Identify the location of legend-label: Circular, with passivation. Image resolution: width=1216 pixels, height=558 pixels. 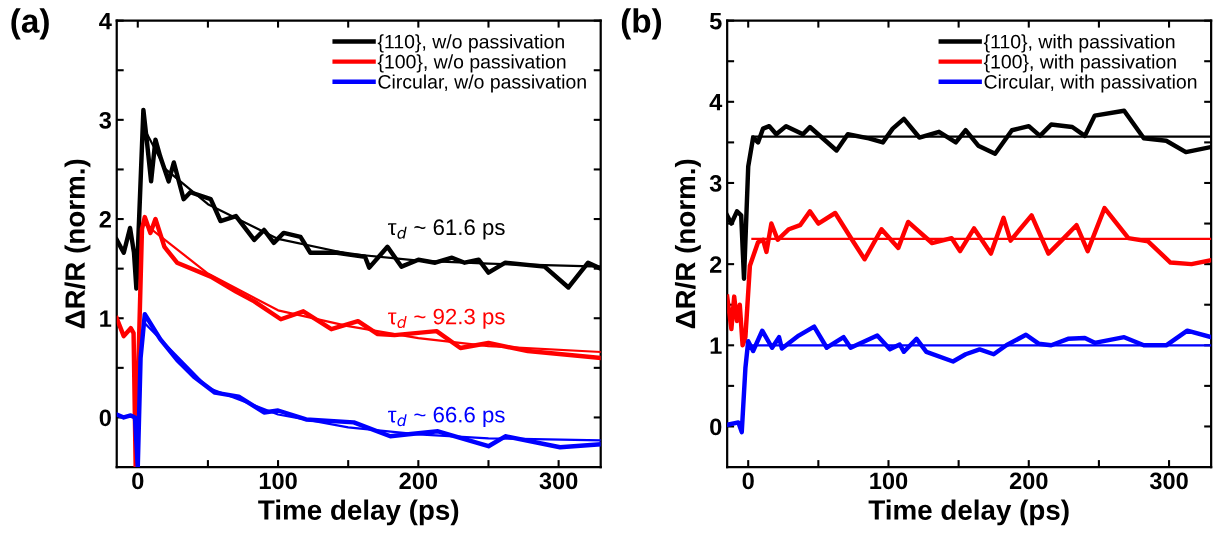
(1090, 83).